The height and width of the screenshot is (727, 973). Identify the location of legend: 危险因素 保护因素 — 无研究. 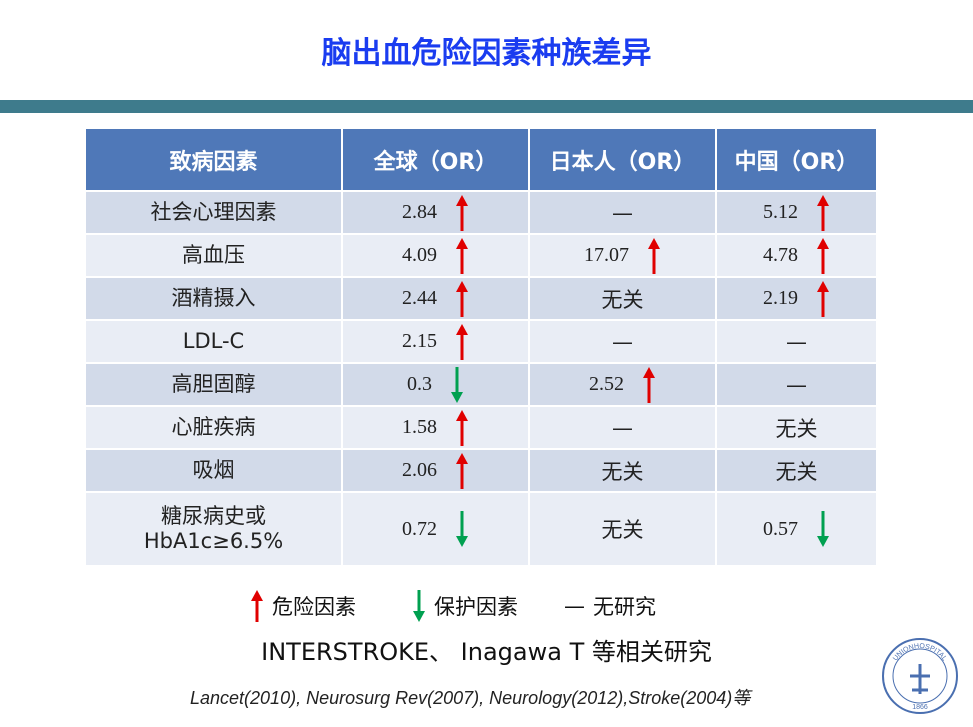
(453, 606).